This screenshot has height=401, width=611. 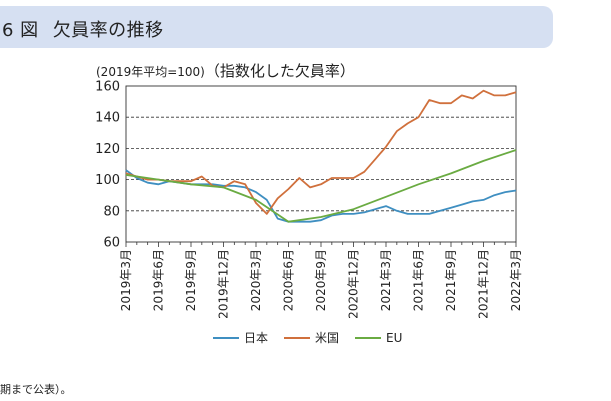 What do you see at coordinates (386, 280) in the screenshot?
I see `x-tick-label: 2021年3月` at bounding box center [386, 280].